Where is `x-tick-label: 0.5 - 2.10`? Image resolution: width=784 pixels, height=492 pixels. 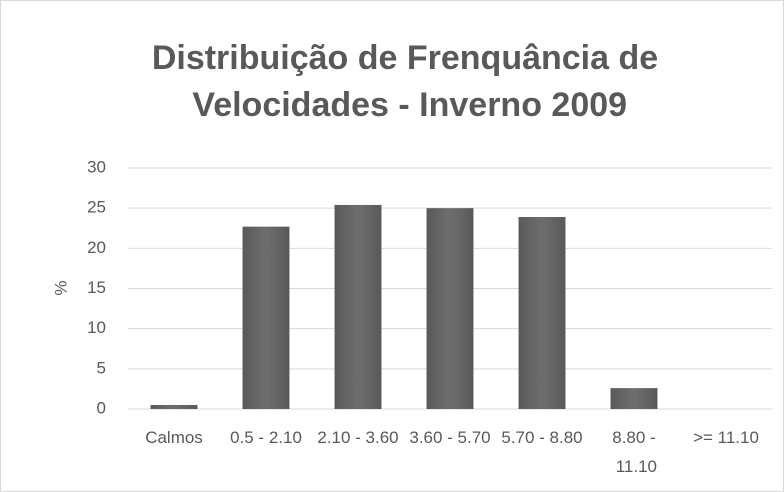 x-tick-label: 0.5 - 2.10 is located at coordinates (266, 437).